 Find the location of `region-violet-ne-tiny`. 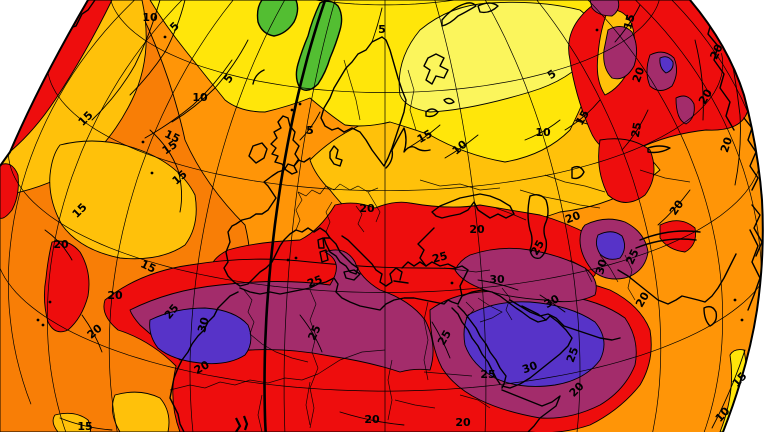

region-violet-ne-tiny is located at coordinates (666, 65).